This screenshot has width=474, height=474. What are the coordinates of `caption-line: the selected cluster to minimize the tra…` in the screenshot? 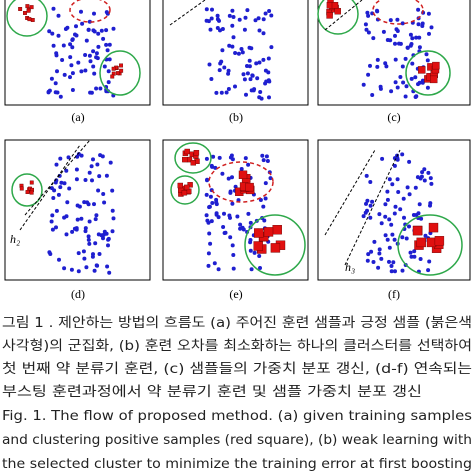 It's located at (237, 464).